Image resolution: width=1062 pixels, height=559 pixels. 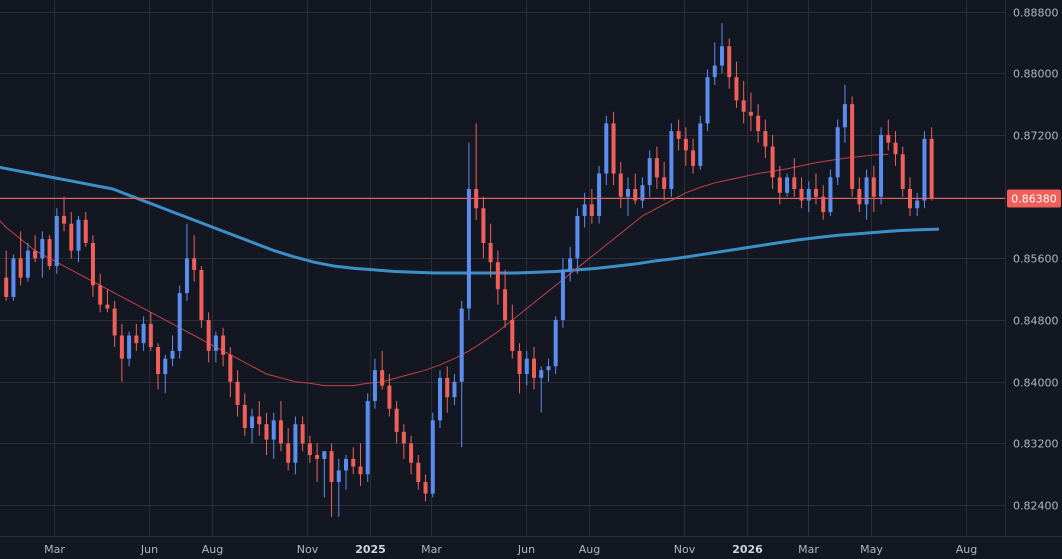 I want to click on current-price-tag-background, so click(x=1034, y=198).